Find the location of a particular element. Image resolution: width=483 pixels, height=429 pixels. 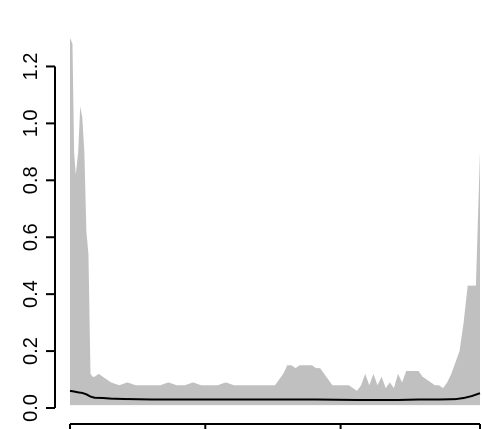

y-tick-label: 0.6 is located at coordinates (31, 237).